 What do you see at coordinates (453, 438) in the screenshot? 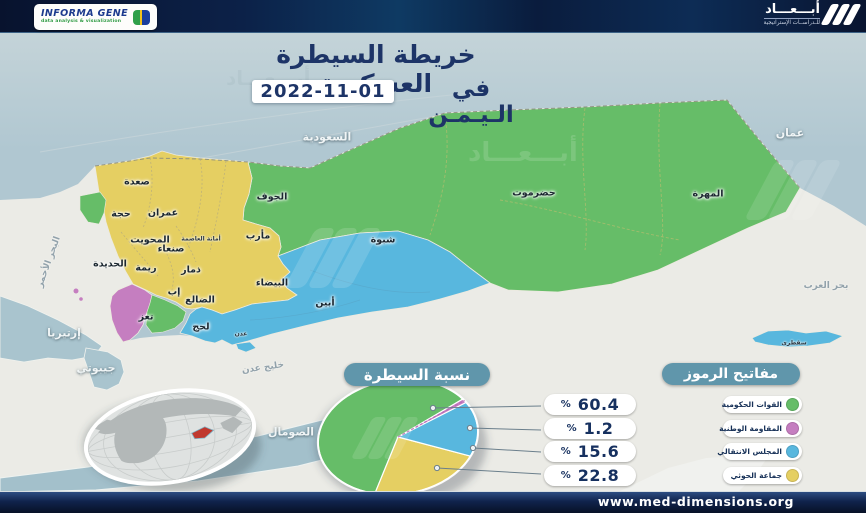
I see `pie-leader-dots` at bounding box center [453, 438].